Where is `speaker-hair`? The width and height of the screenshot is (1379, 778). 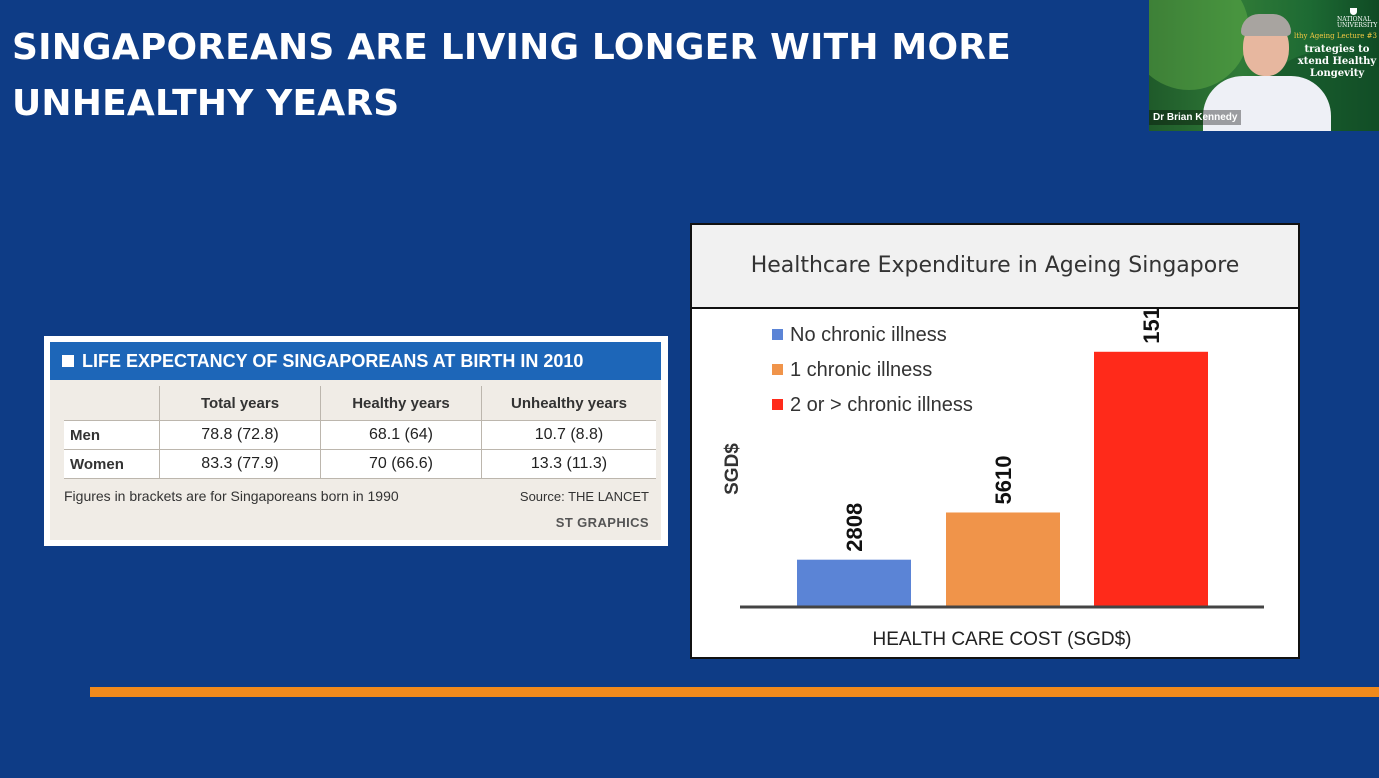 speaker-hair is located at coordinates (1266, 25).